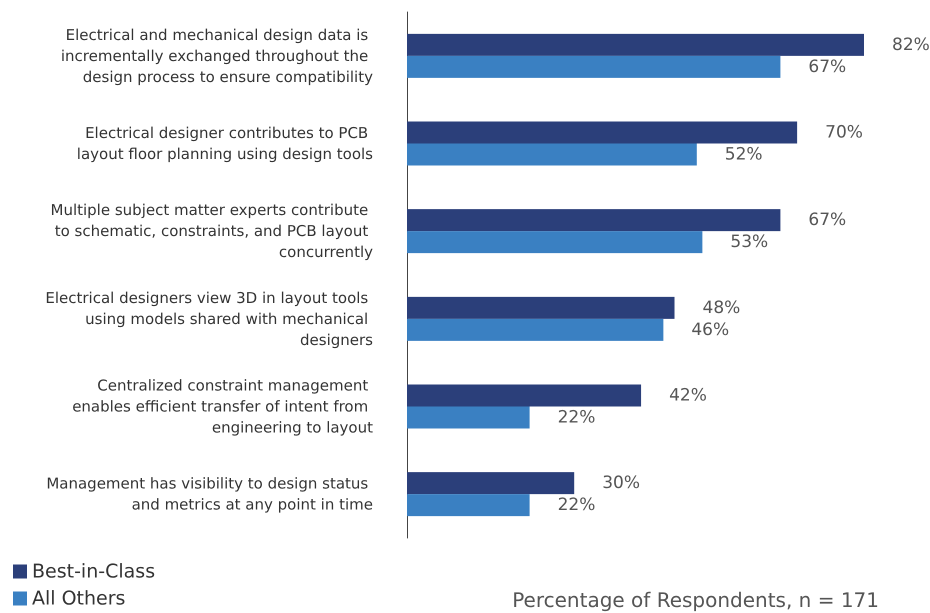 Image resolution: width=930 pixels, height=613 pixels. I want to click on data-label: 70%, so click(844, 132).